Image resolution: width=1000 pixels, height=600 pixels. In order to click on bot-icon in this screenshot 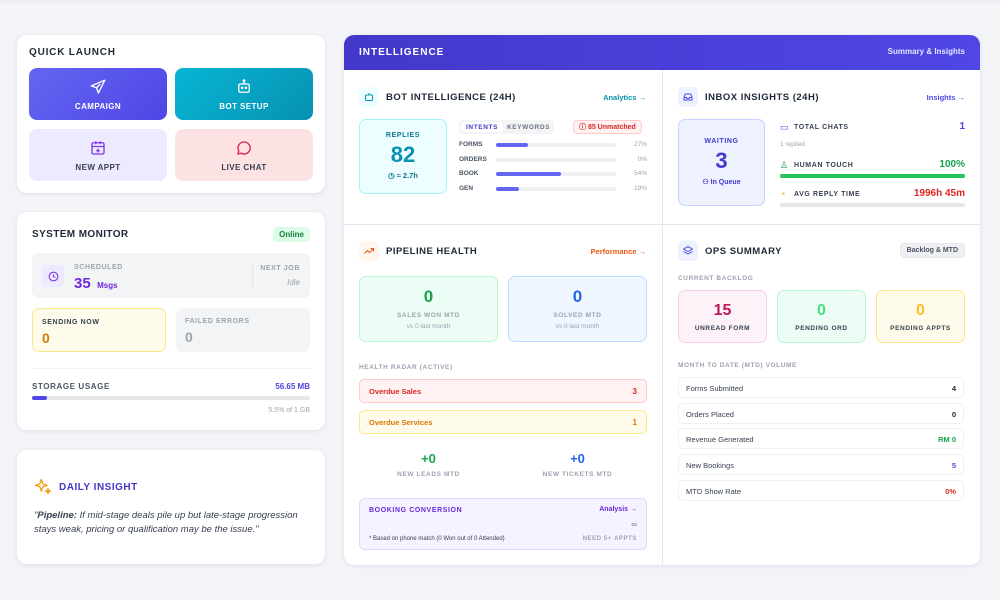, I will do `click(244, 85)`.